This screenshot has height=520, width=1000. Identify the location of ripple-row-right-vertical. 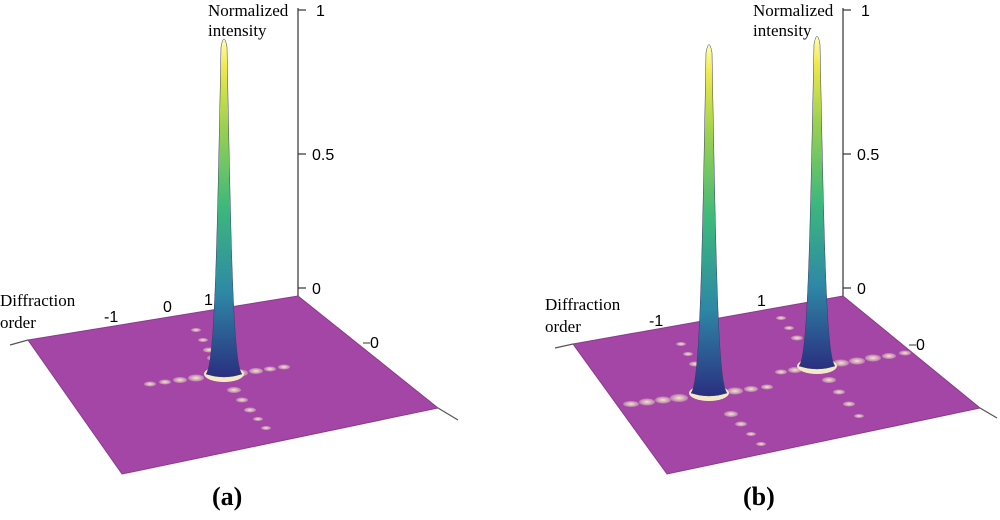
(820, 367).